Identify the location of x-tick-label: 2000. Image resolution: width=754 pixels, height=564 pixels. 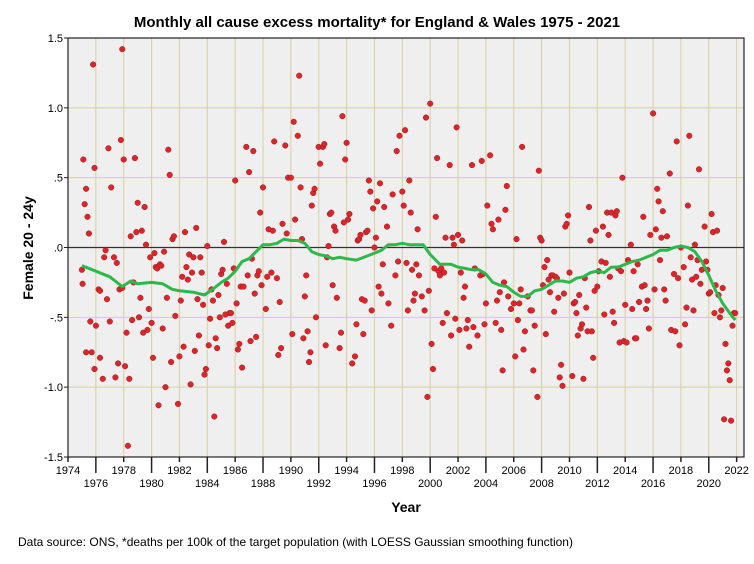
(430, 484).